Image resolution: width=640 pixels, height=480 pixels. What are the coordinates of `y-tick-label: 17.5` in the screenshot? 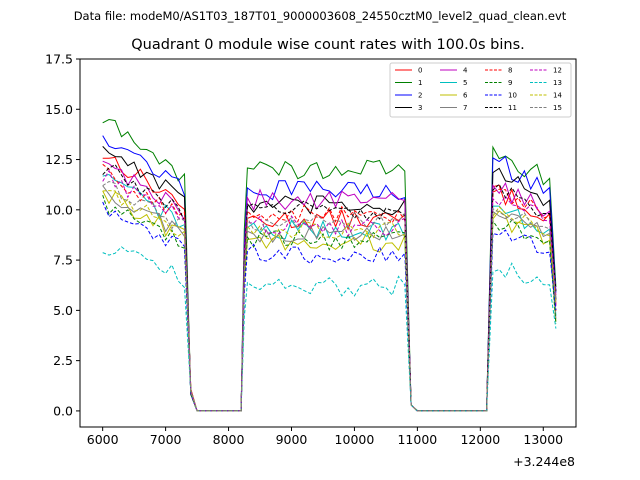 It's located at (59, 59).